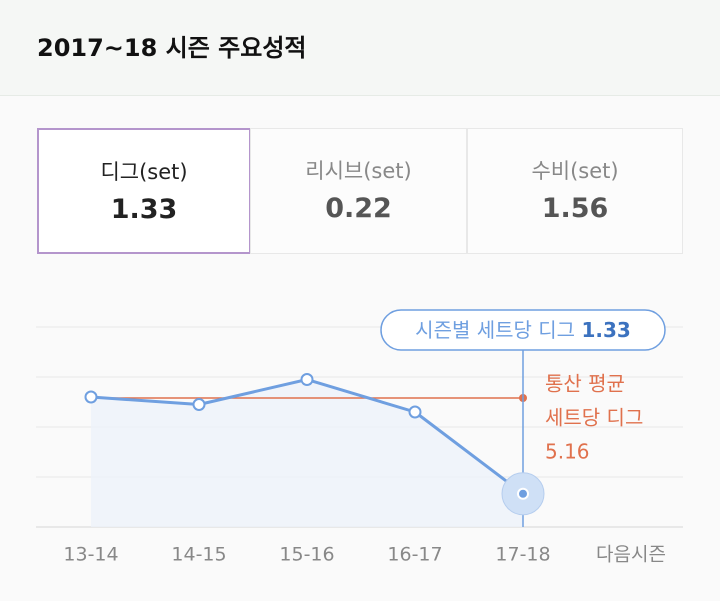 The height and width of the screenshot is (601, 720). I want to click on callout-text: 시즌별 세트당 디그 1.33, so click(523, 330).